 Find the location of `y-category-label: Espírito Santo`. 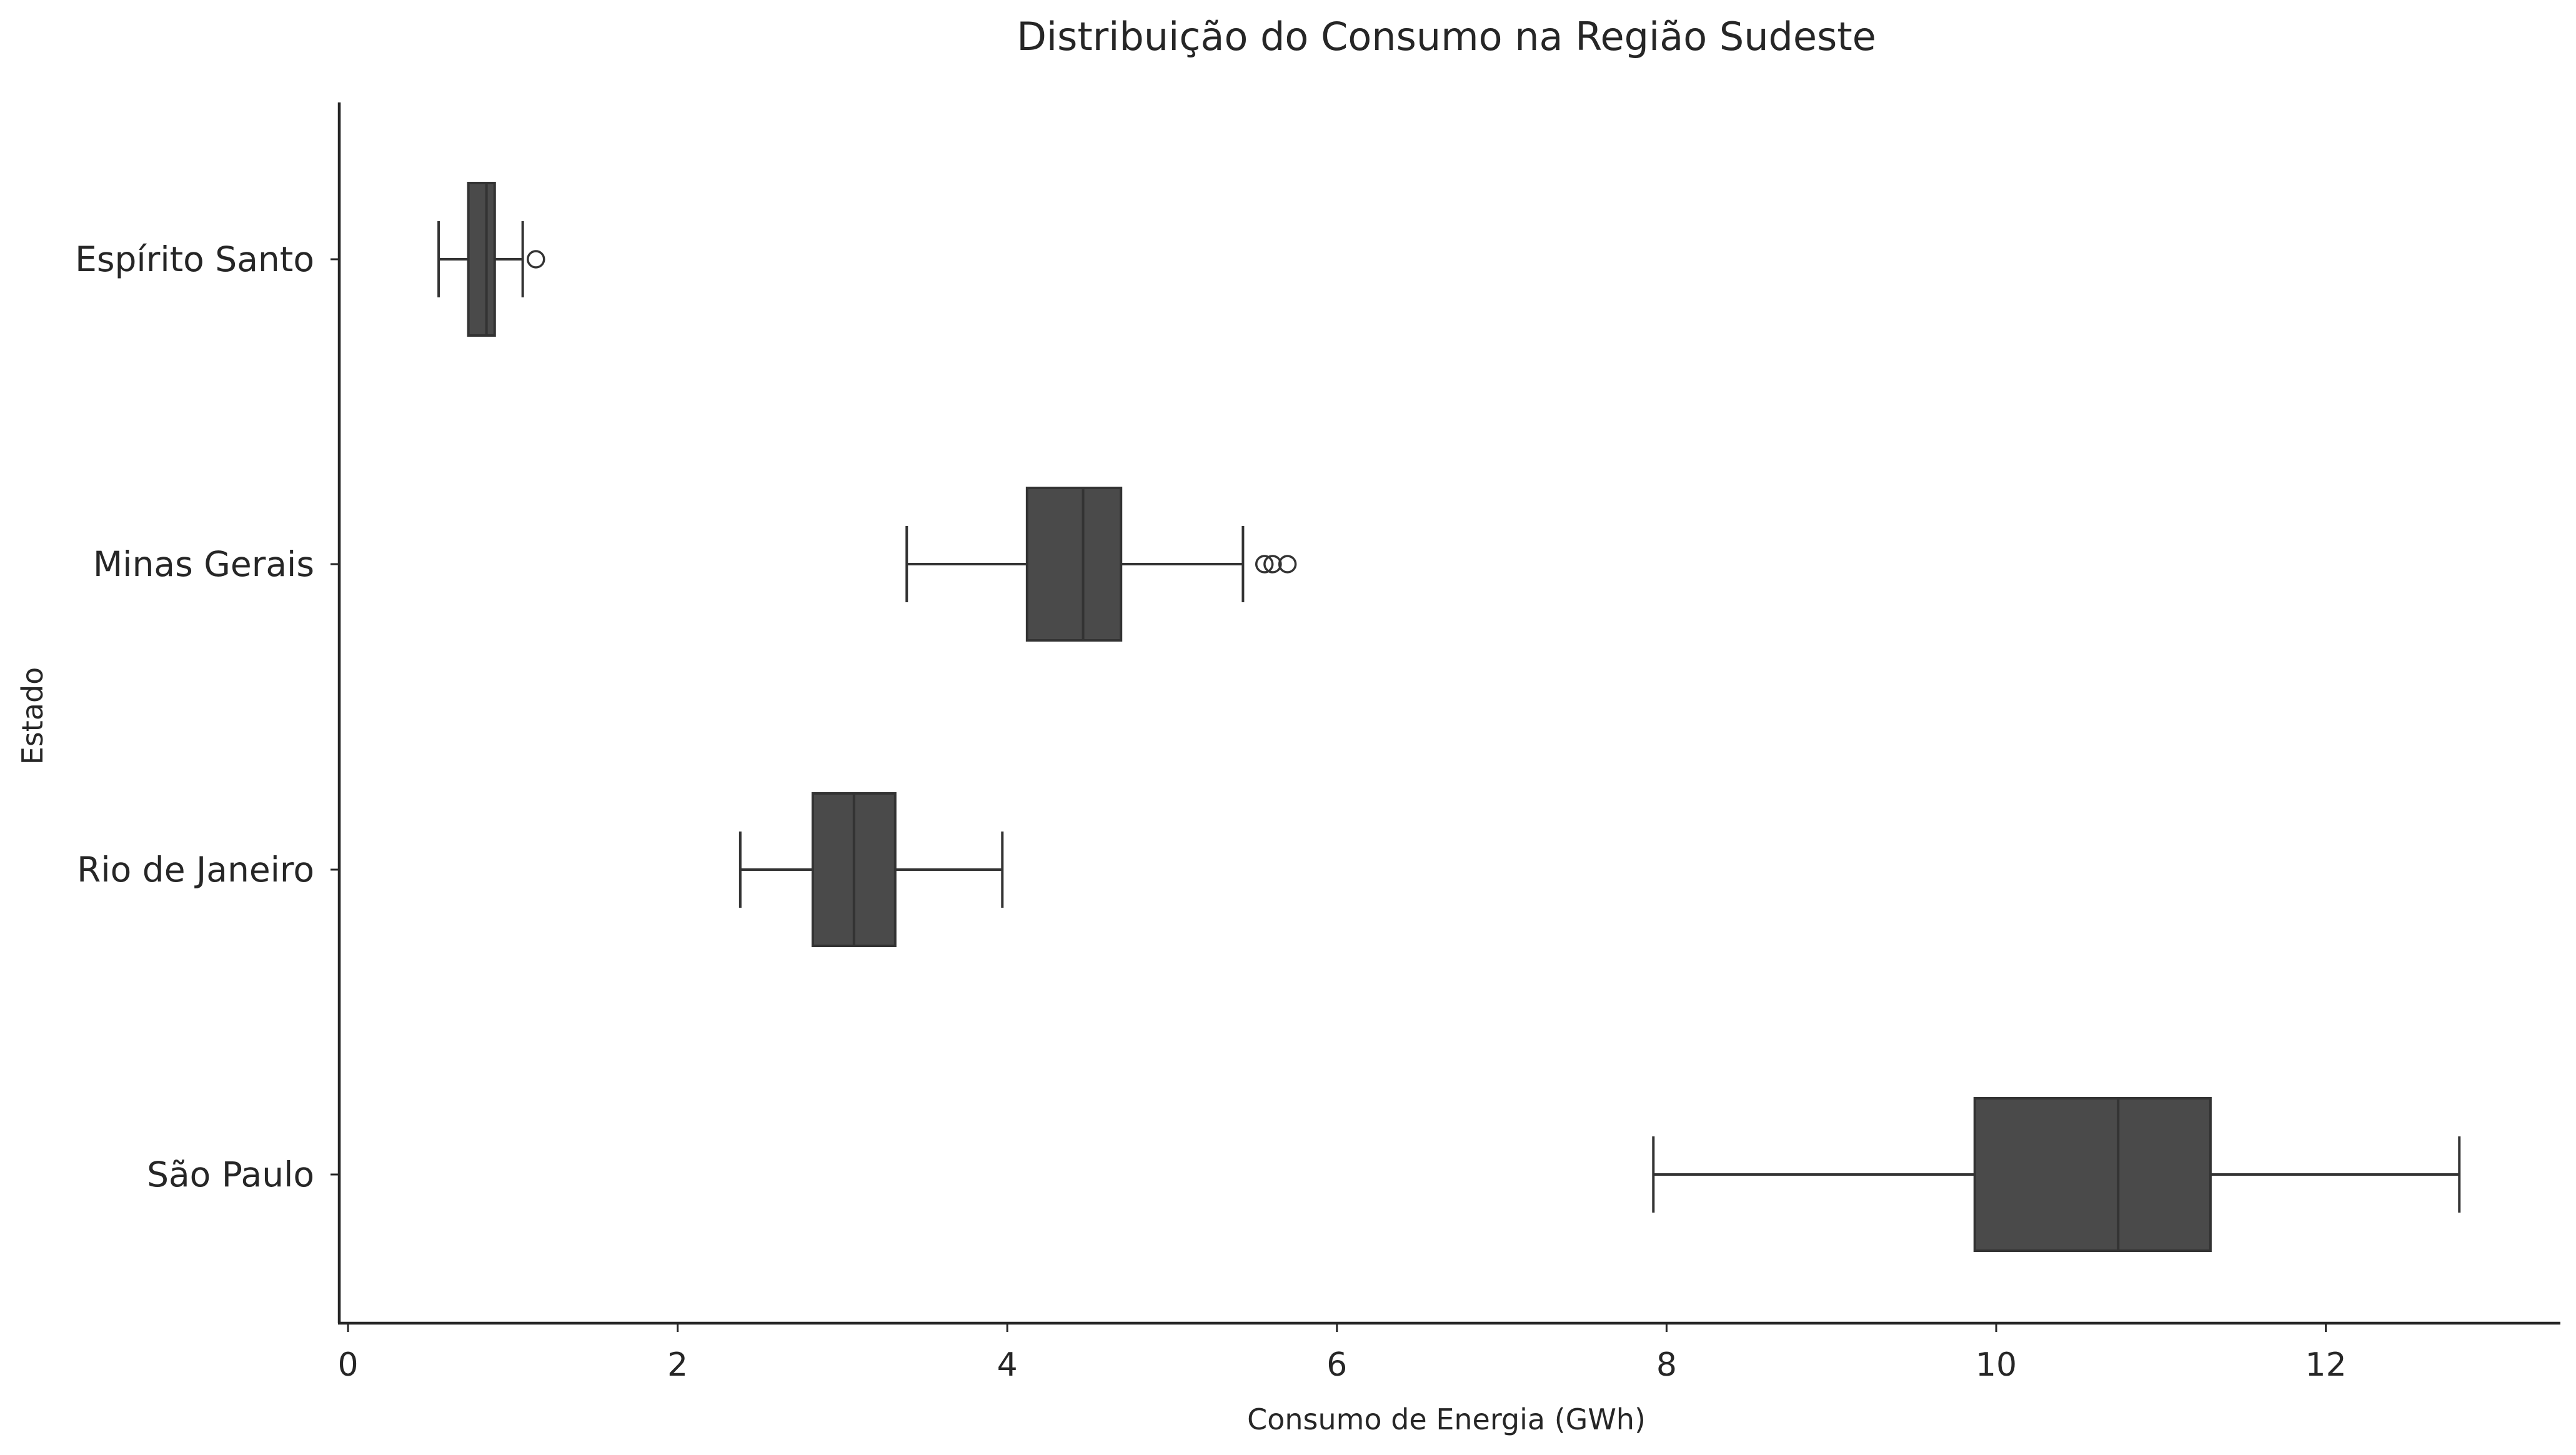

y-category-label: Espírito Santo is located at coordinates (194, 259).